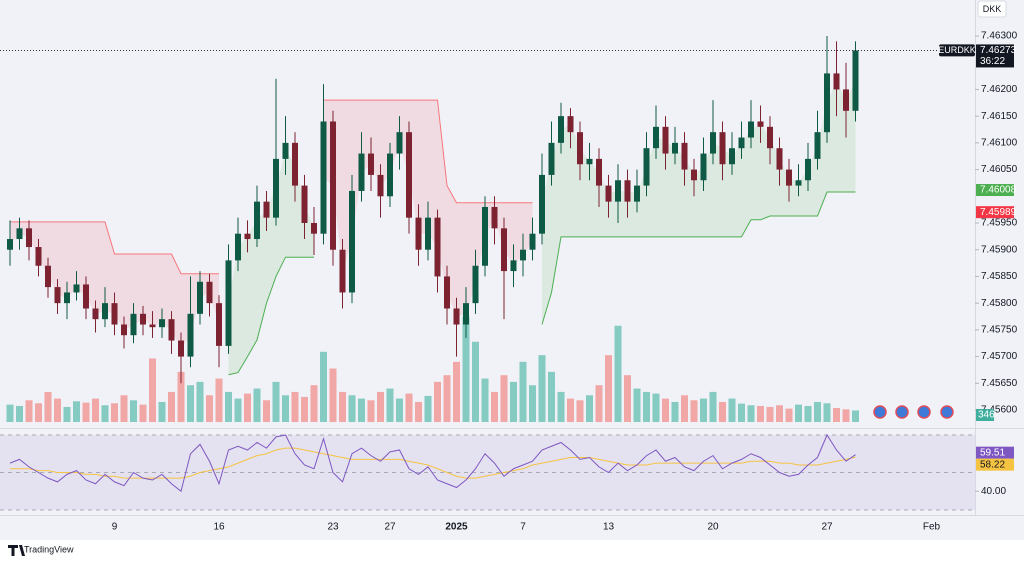 The height and width of the screenshot is (561, 1024). I want to click on supertrend-down-label-box, so click(995, 212).